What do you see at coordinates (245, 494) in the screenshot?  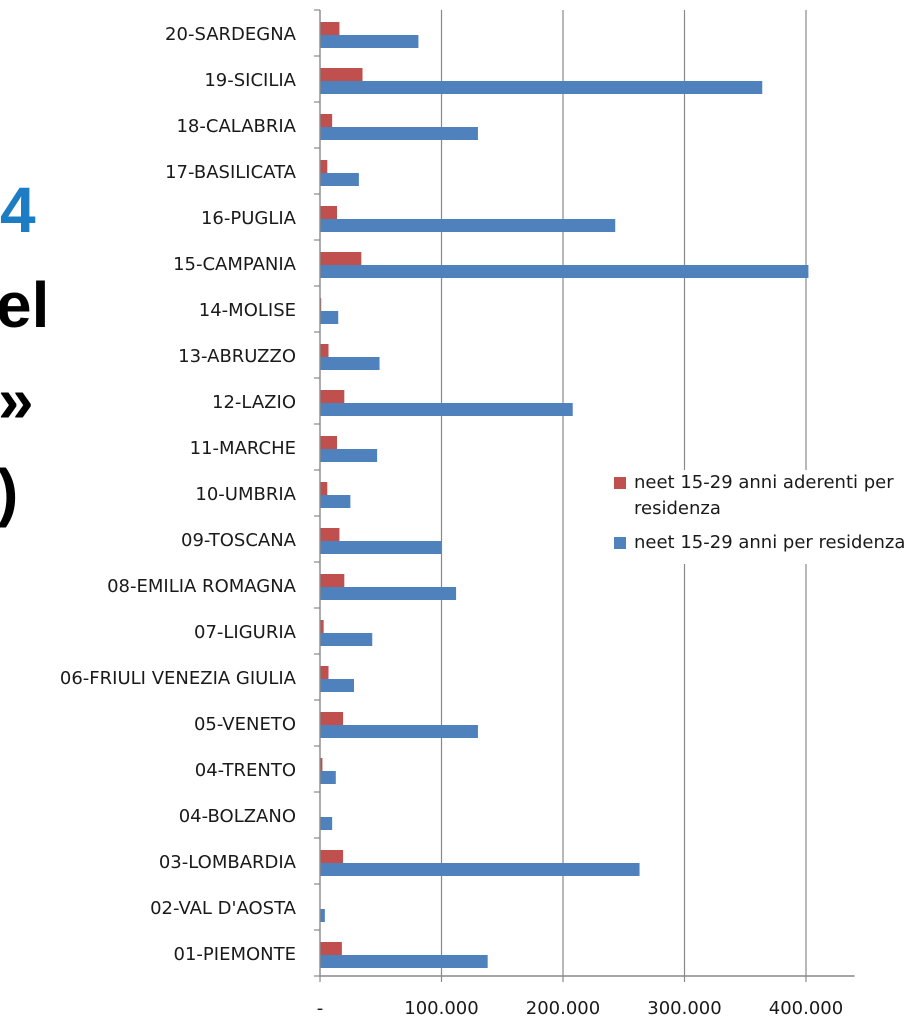 I see `category-label: 10-UMBRIA` at bounding box center [245, 494].